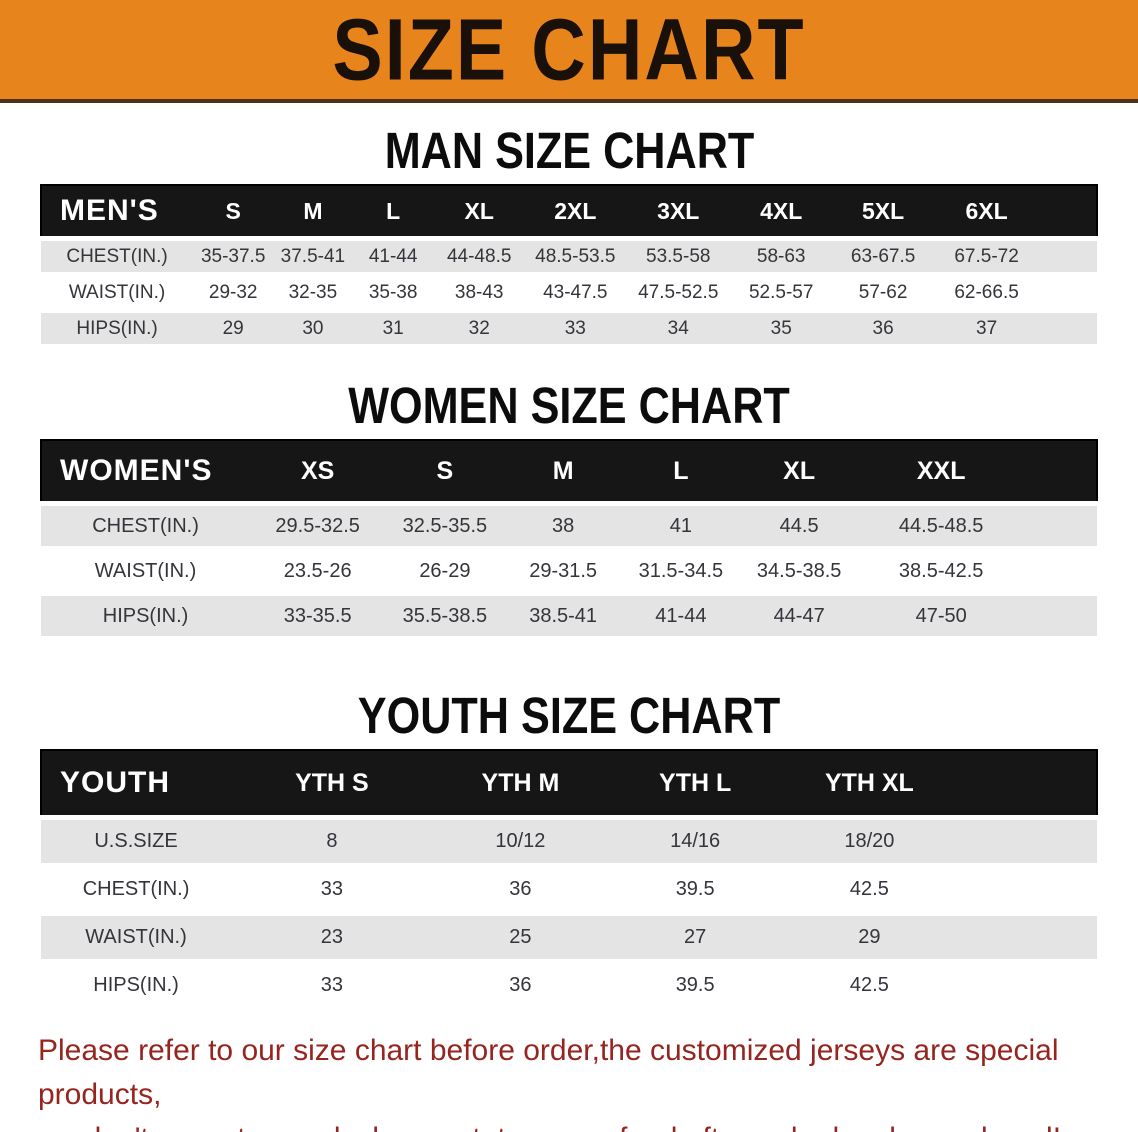 This screenshot has height=1132, width=1138. What do you see at coordinates (313, 255) in the screenshot?
I see `size-value-cell: 37.5-41` at bounding box center [313, 255].